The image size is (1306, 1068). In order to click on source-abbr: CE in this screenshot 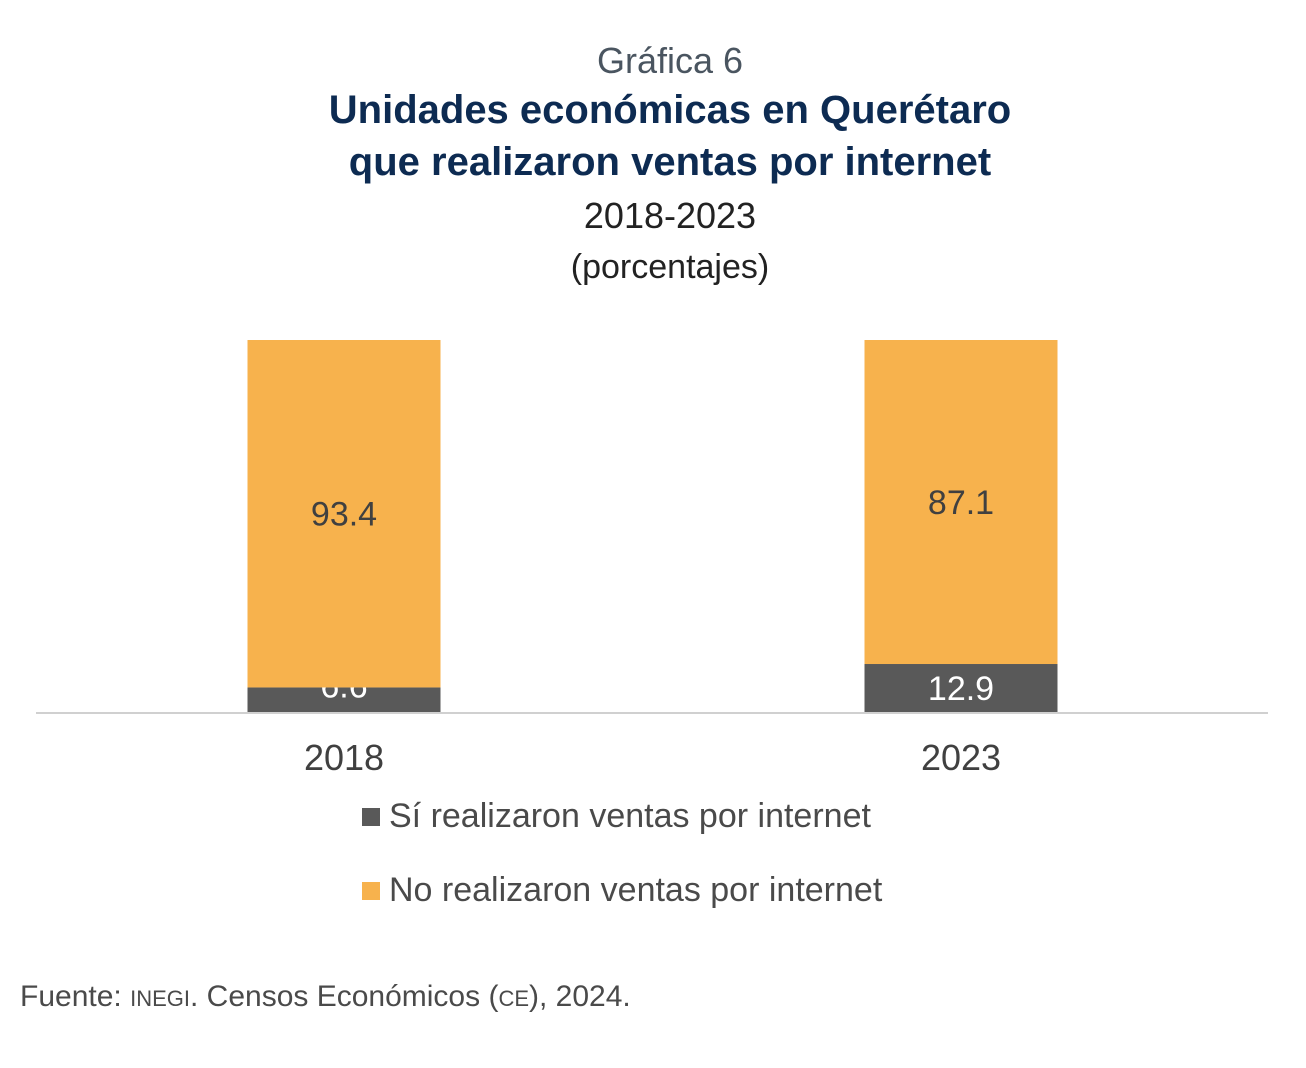, I will do `click(513, 998)`.